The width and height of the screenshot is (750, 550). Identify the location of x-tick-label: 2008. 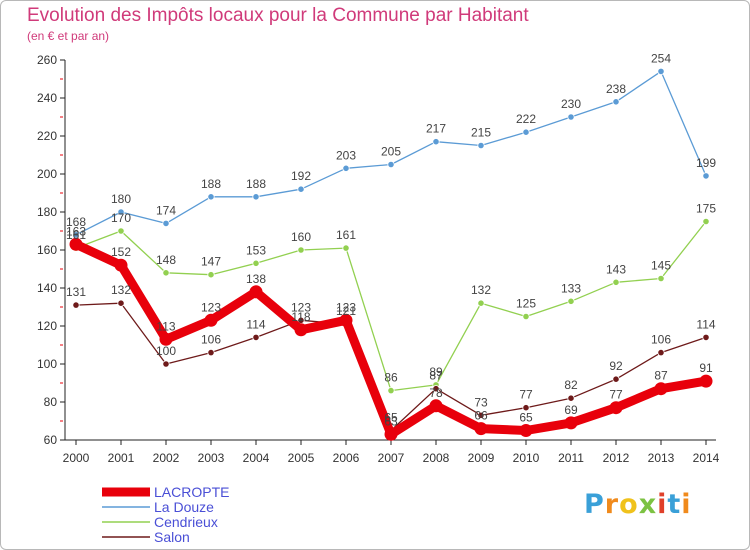
(436, 458).